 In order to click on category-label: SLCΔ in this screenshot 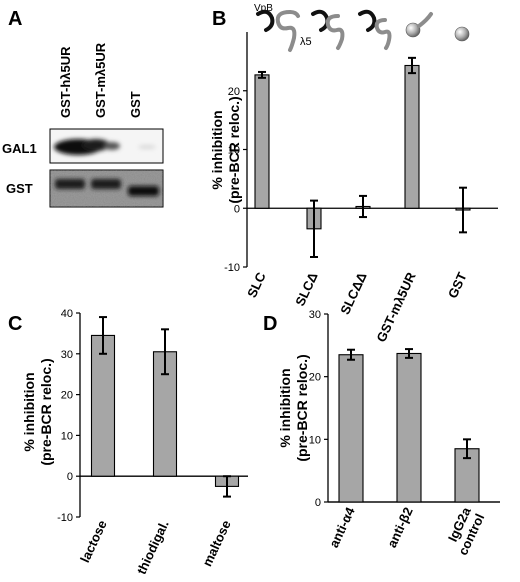, I will do `click(306, 289)`.